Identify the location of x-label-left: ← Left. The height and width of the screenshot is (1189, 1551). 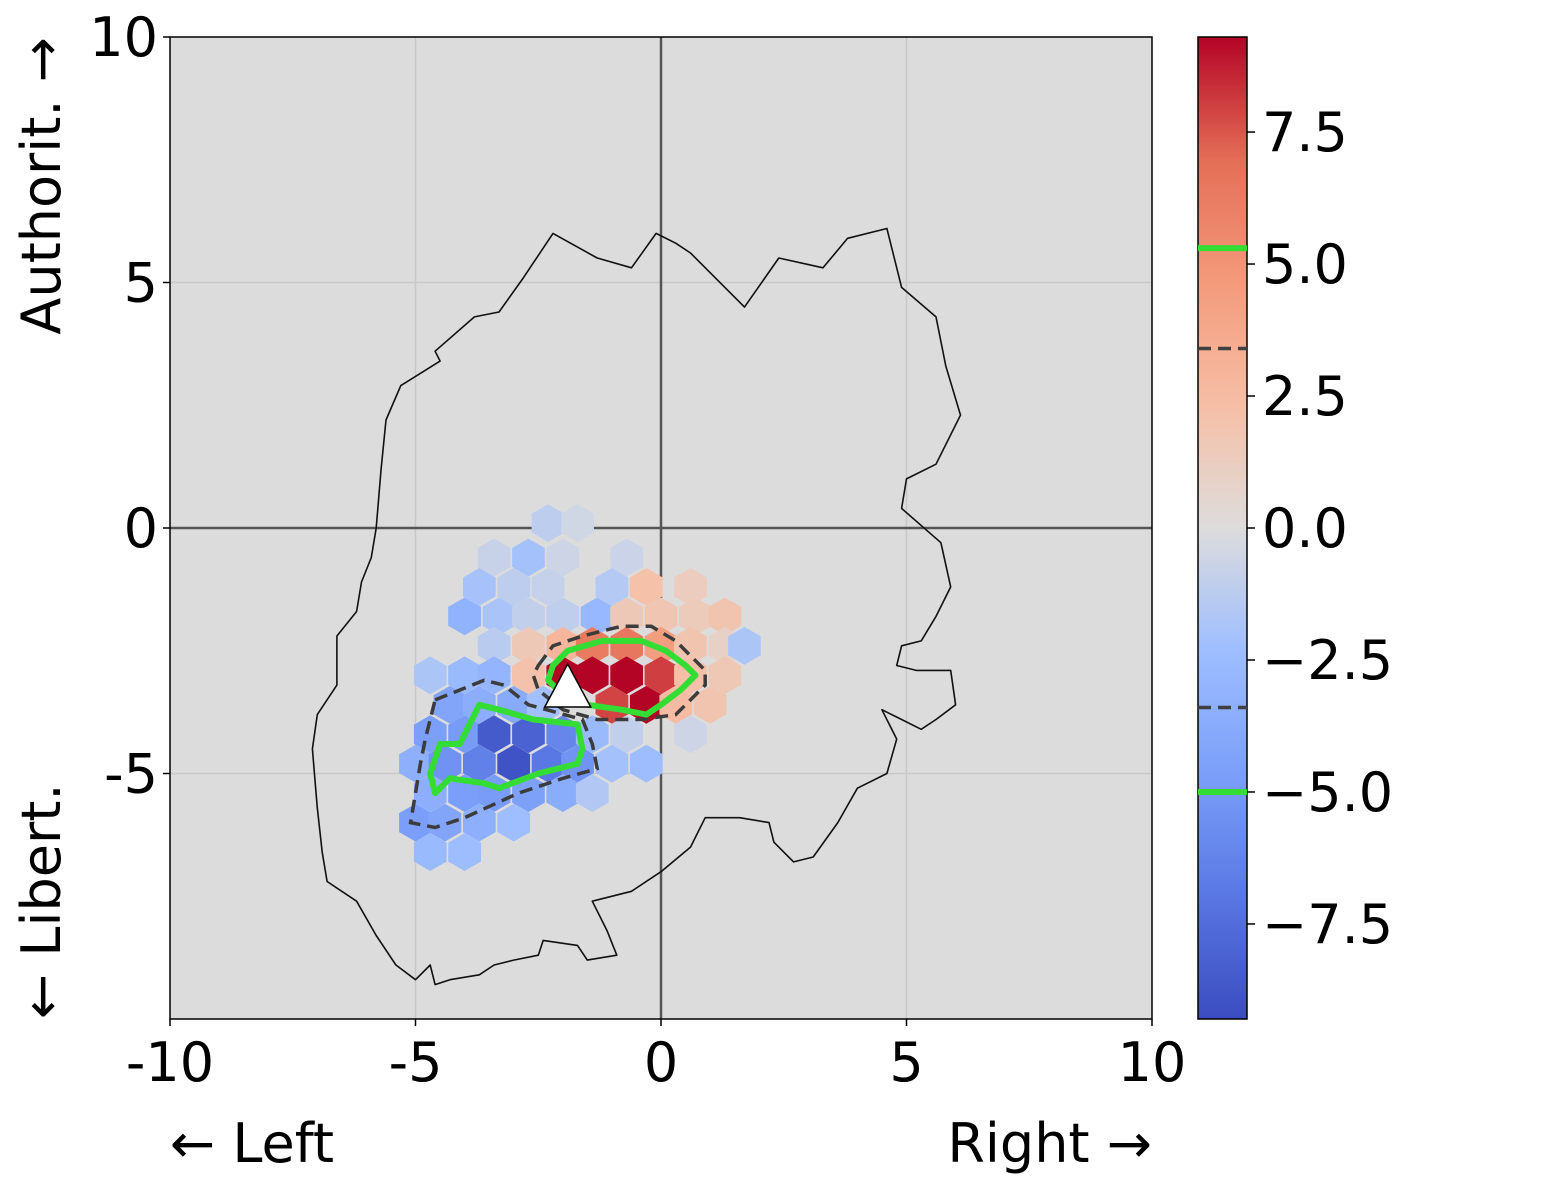
(252, 1143).